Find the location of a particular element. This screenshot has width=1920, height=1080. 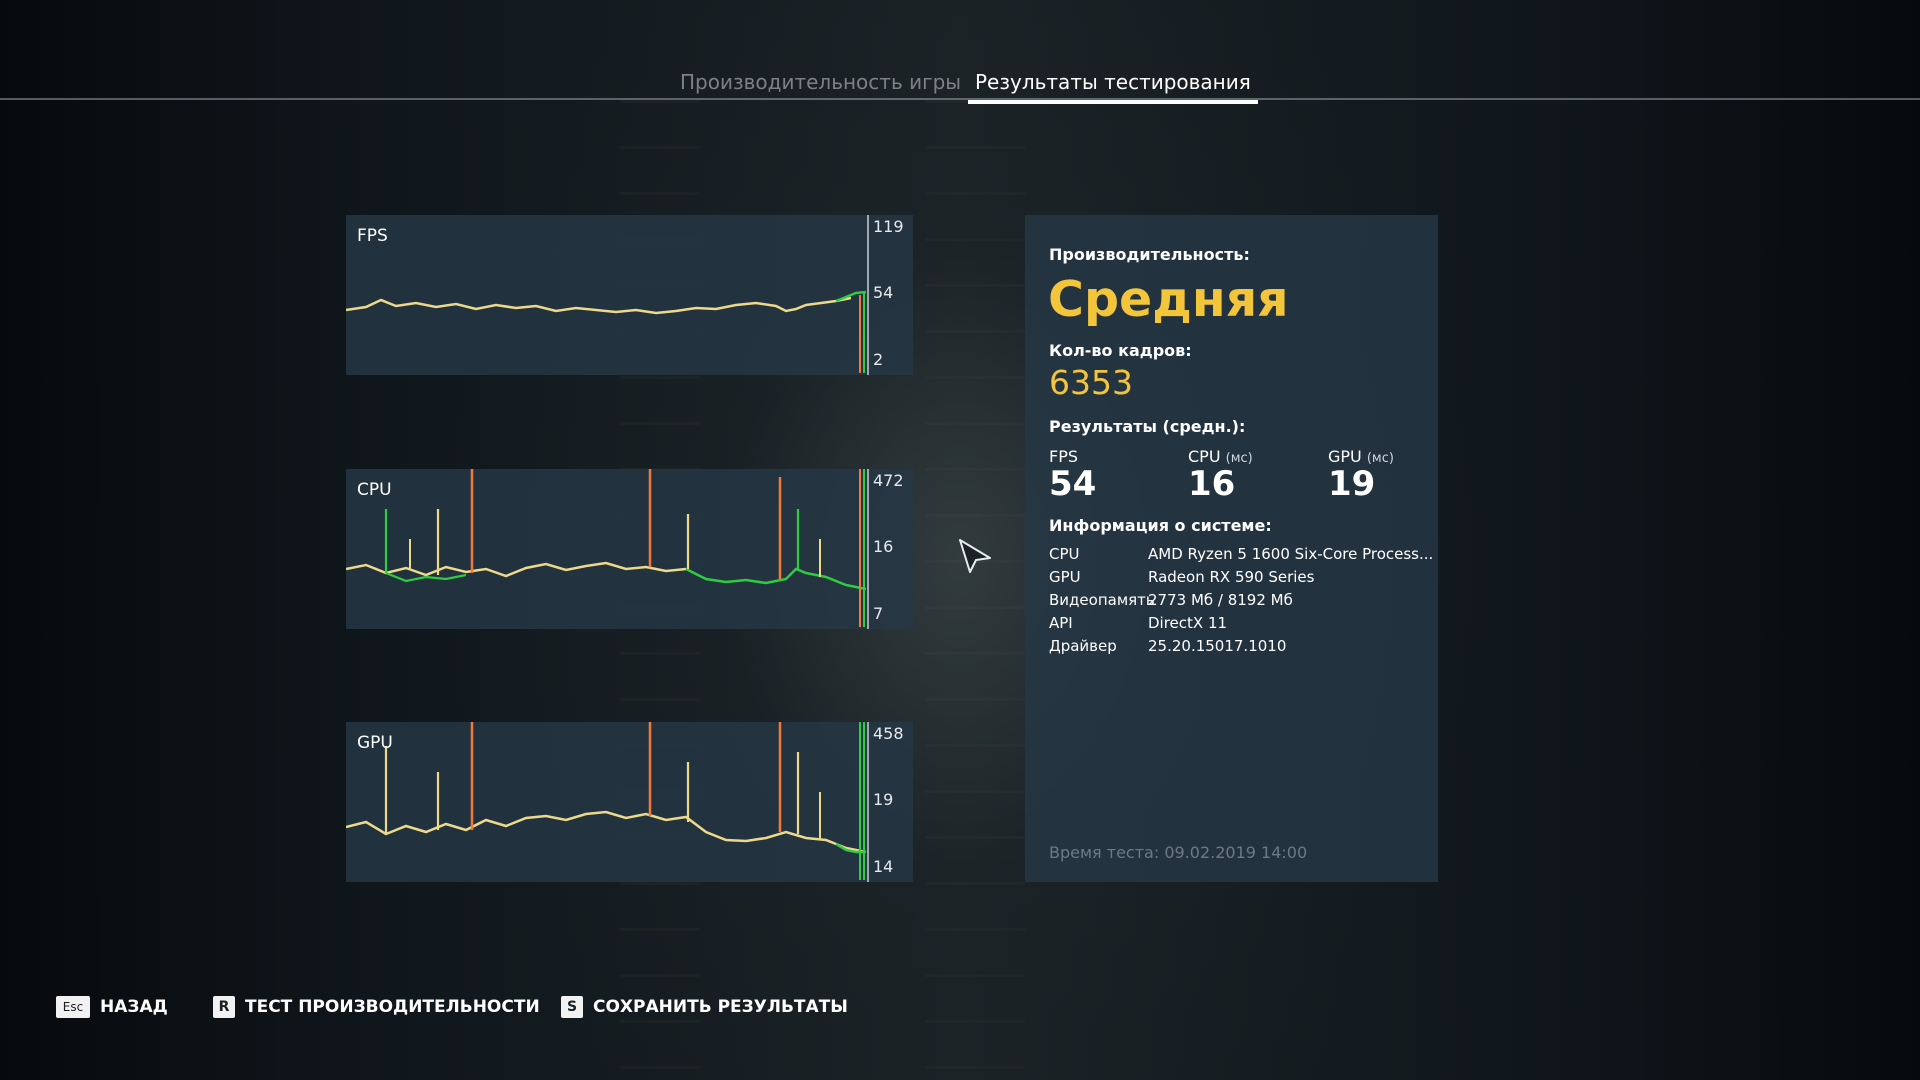

fps-chart-panel: FPS 119 54 2 is located at coordinates (629, 295).